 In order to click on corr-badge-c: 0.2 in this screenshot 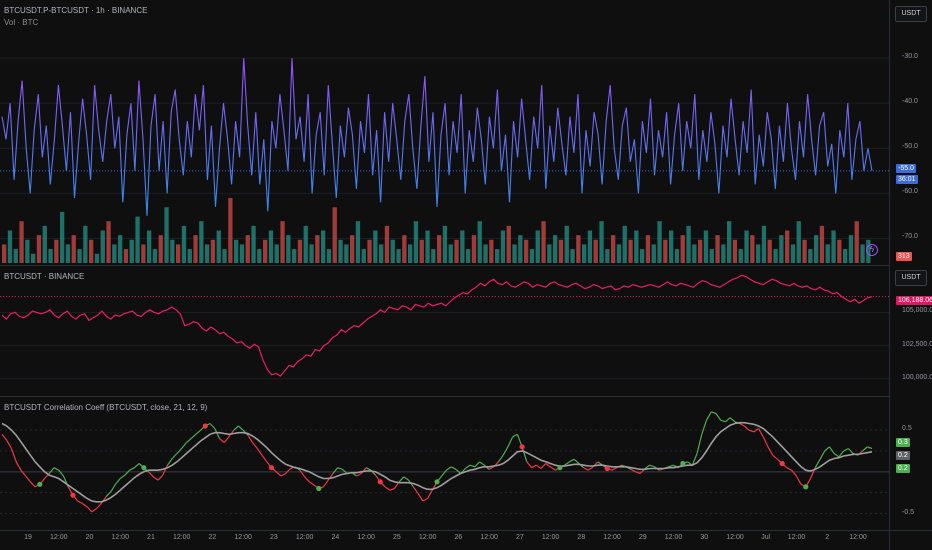, I will do `click(903, 468)`.